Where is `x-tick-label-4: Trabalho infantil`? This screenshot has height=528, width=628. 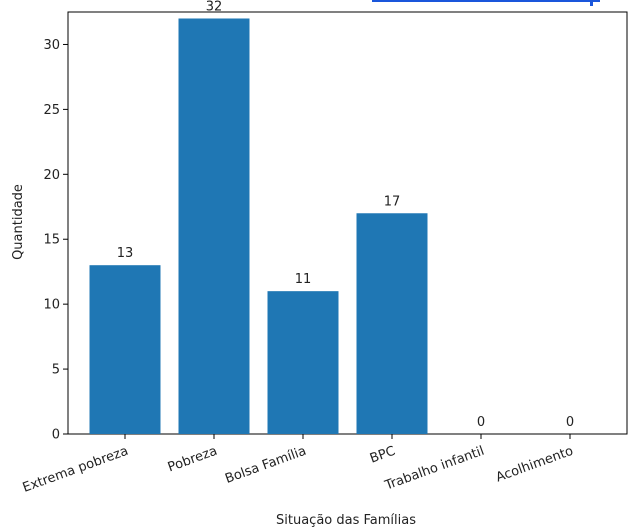
x-tick-label-4: Trabalho infantil is located at coordinates (434, 469).